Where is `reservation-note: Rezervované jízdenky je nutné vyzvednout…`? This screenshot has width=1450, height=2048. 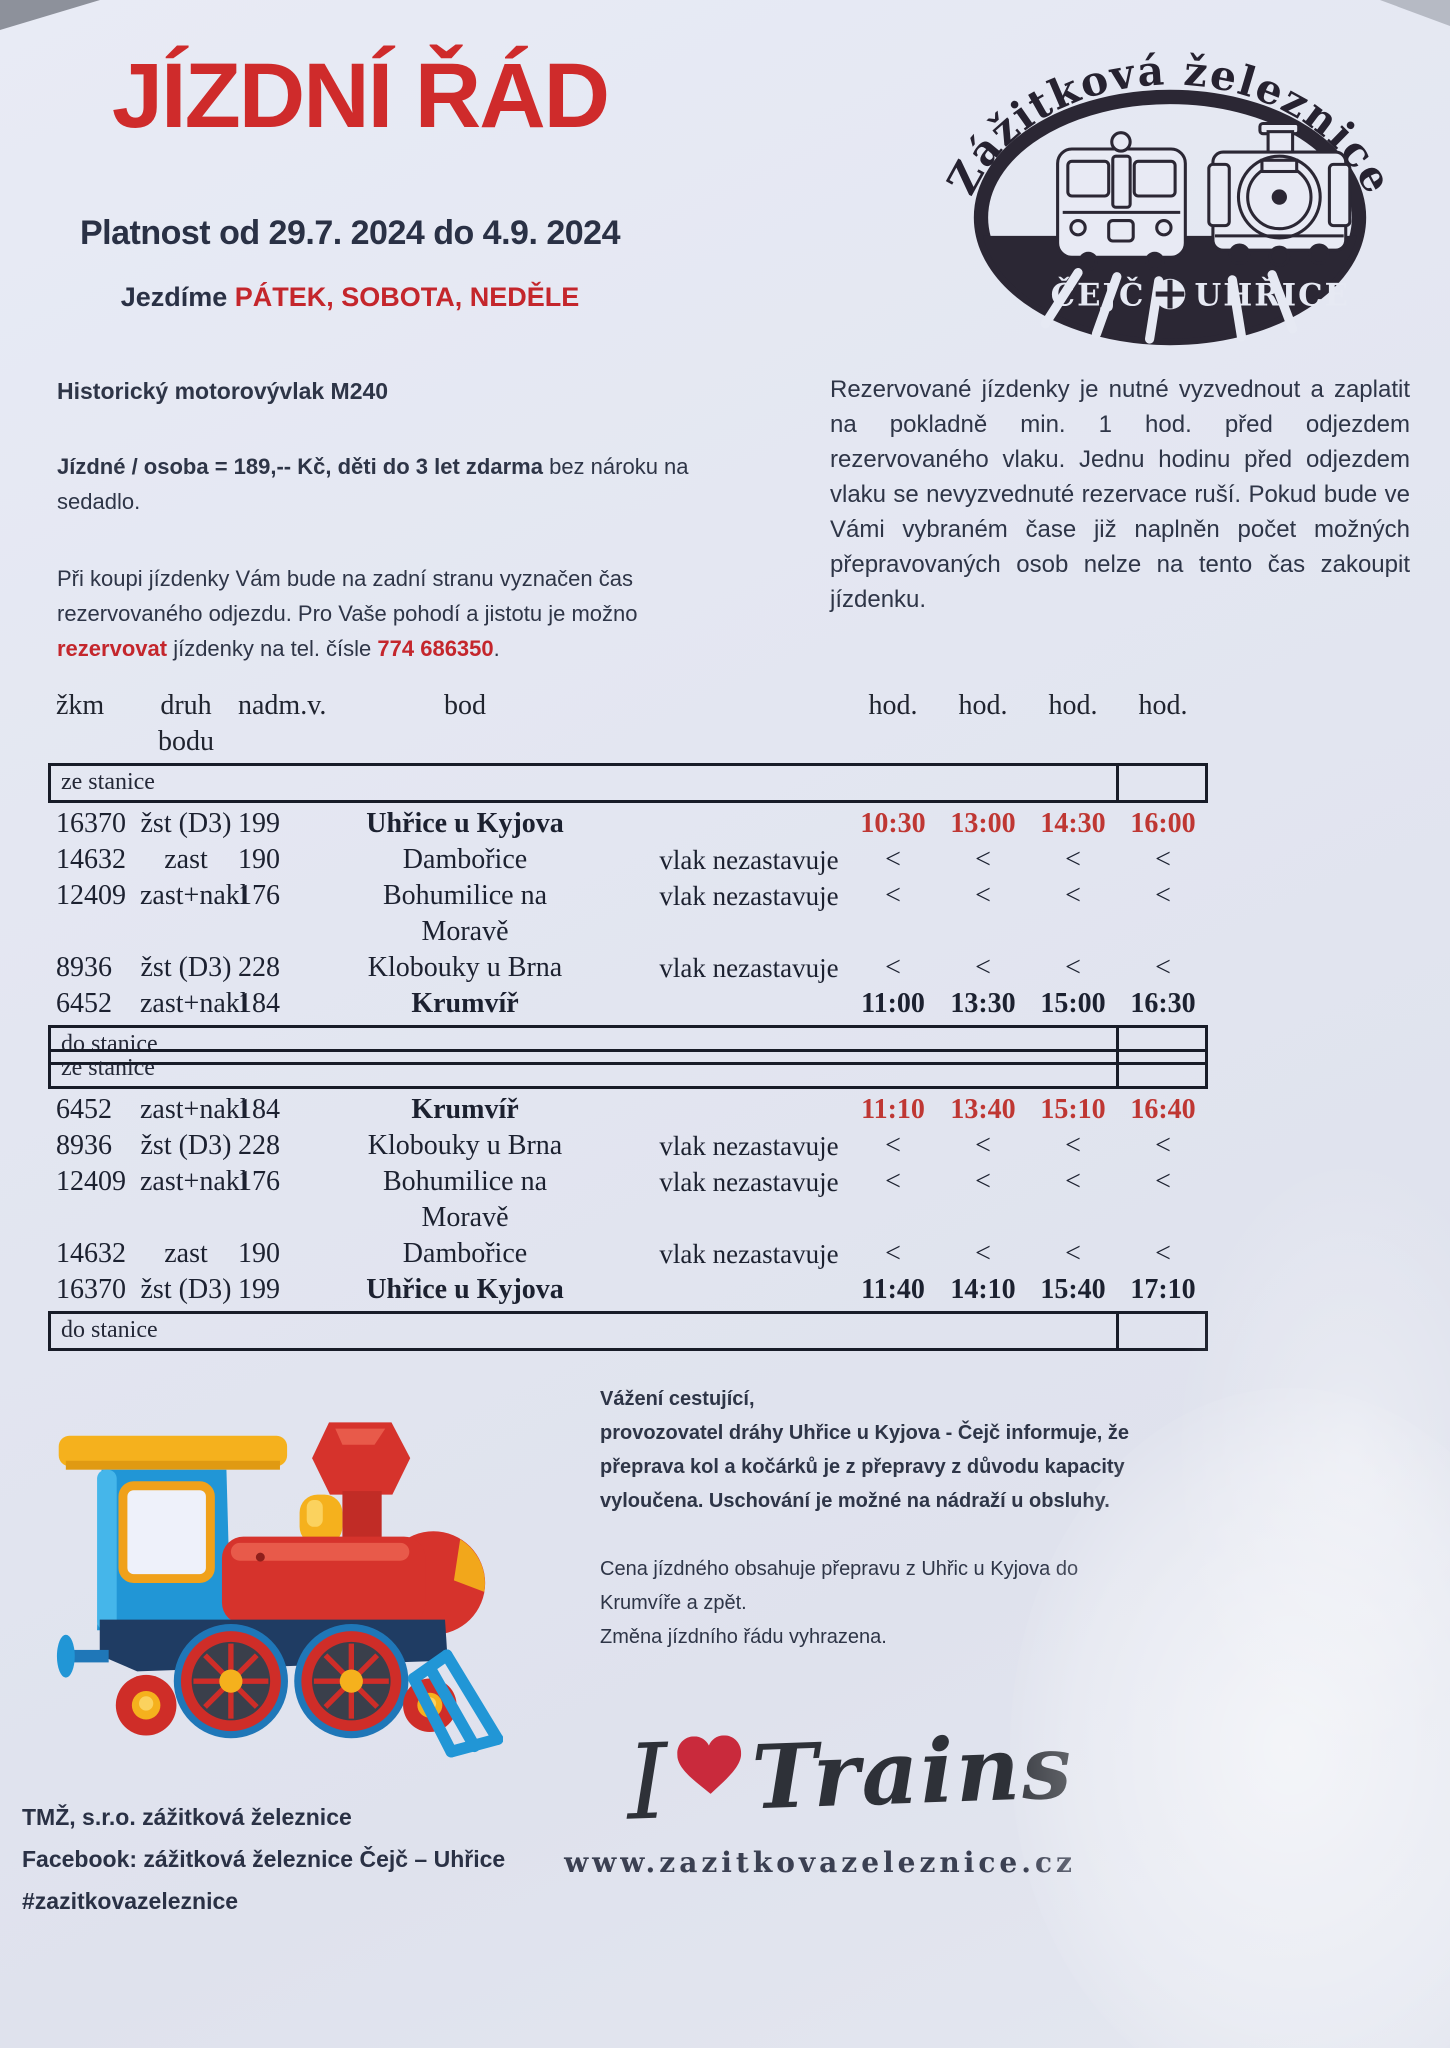 reservation-note: Rezervované jízdenky je nutné vyzvednout… is located at coordinates (1120, 494).